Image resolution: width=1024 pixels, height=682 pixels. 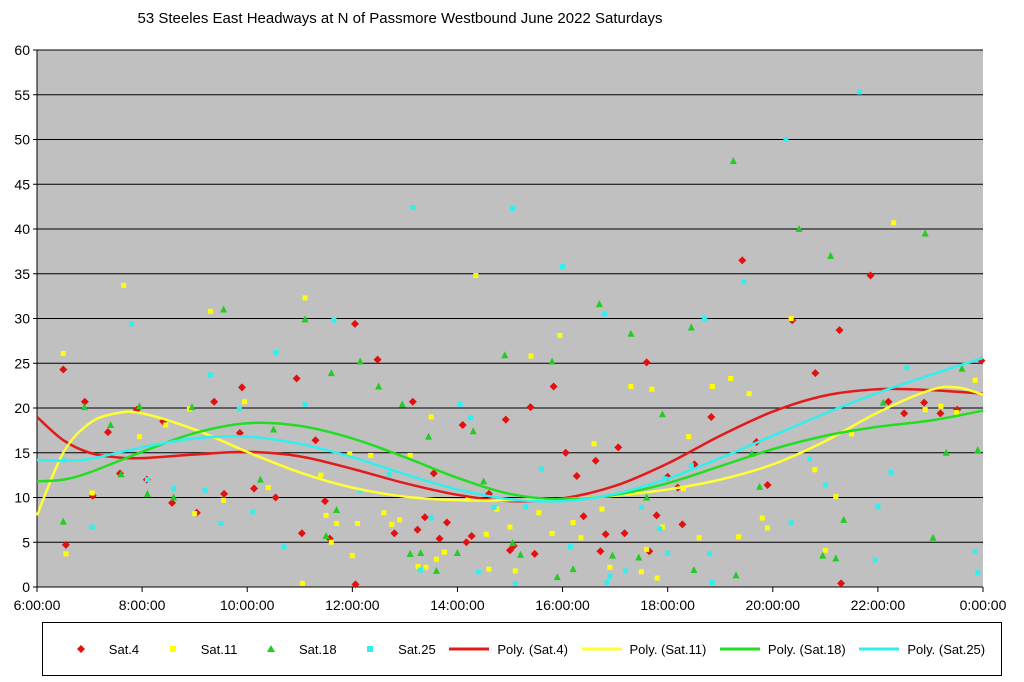 I want to click on y-tick-label: 40, so click(x=22, y=229).